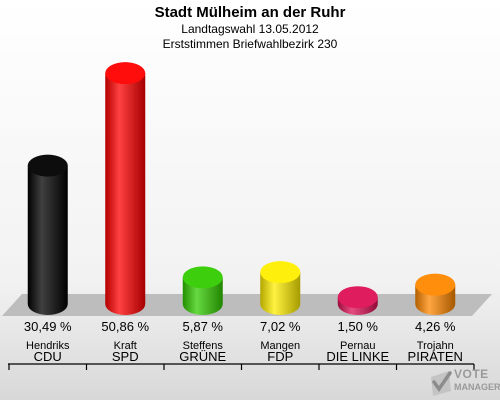 Image resolution: width=500 pixels, height=400 pixels. What do you see at coordinates (280, 346) in the screenshot?
I see `candidate-label-3: Mangen` at bounding box center [280, 346].